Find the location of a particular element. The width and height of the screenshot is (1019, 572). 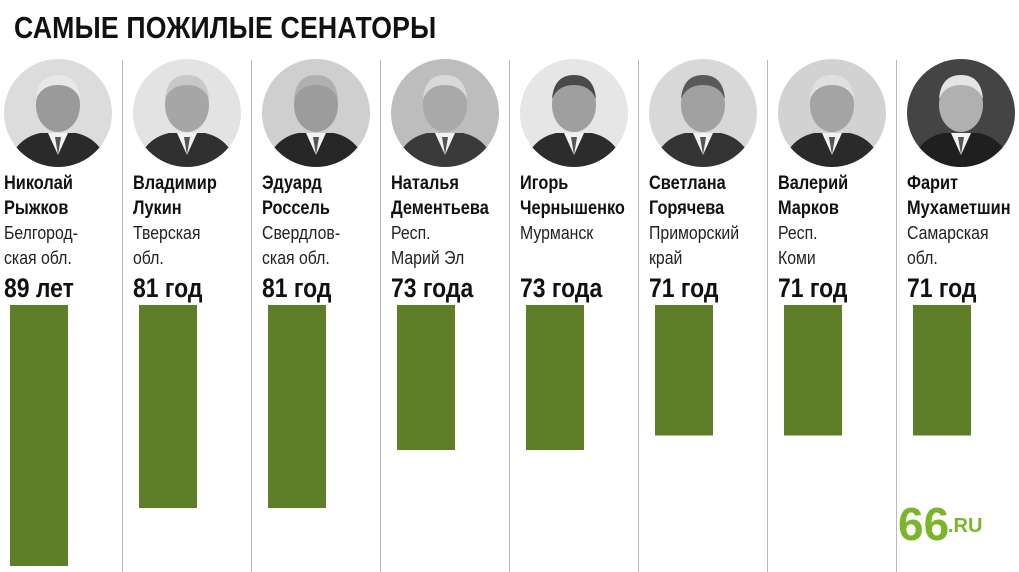

senator-region-line: Марий Эл is located at coordinates (428, 258).